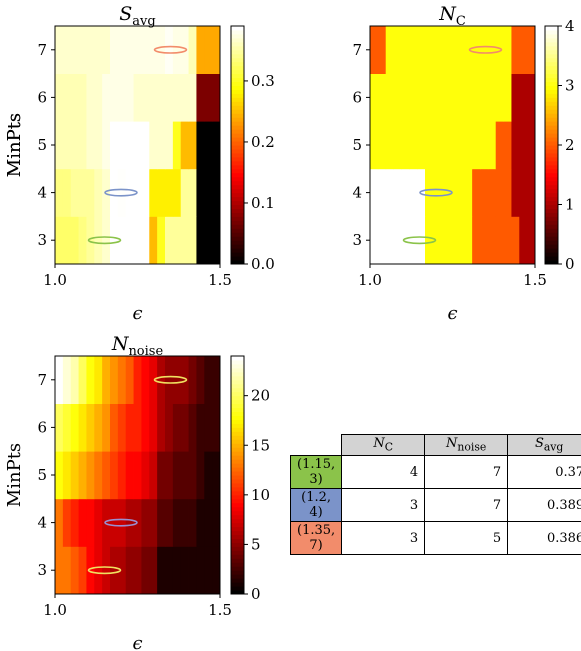  I want to click on x-tick-label: 1.5, so click(220, 280).